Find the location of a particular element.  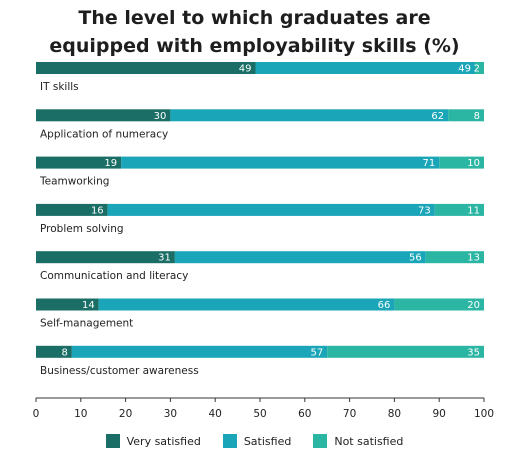

data-label-teamworking-satisfied: 71 is located at coordinates (428, 163).